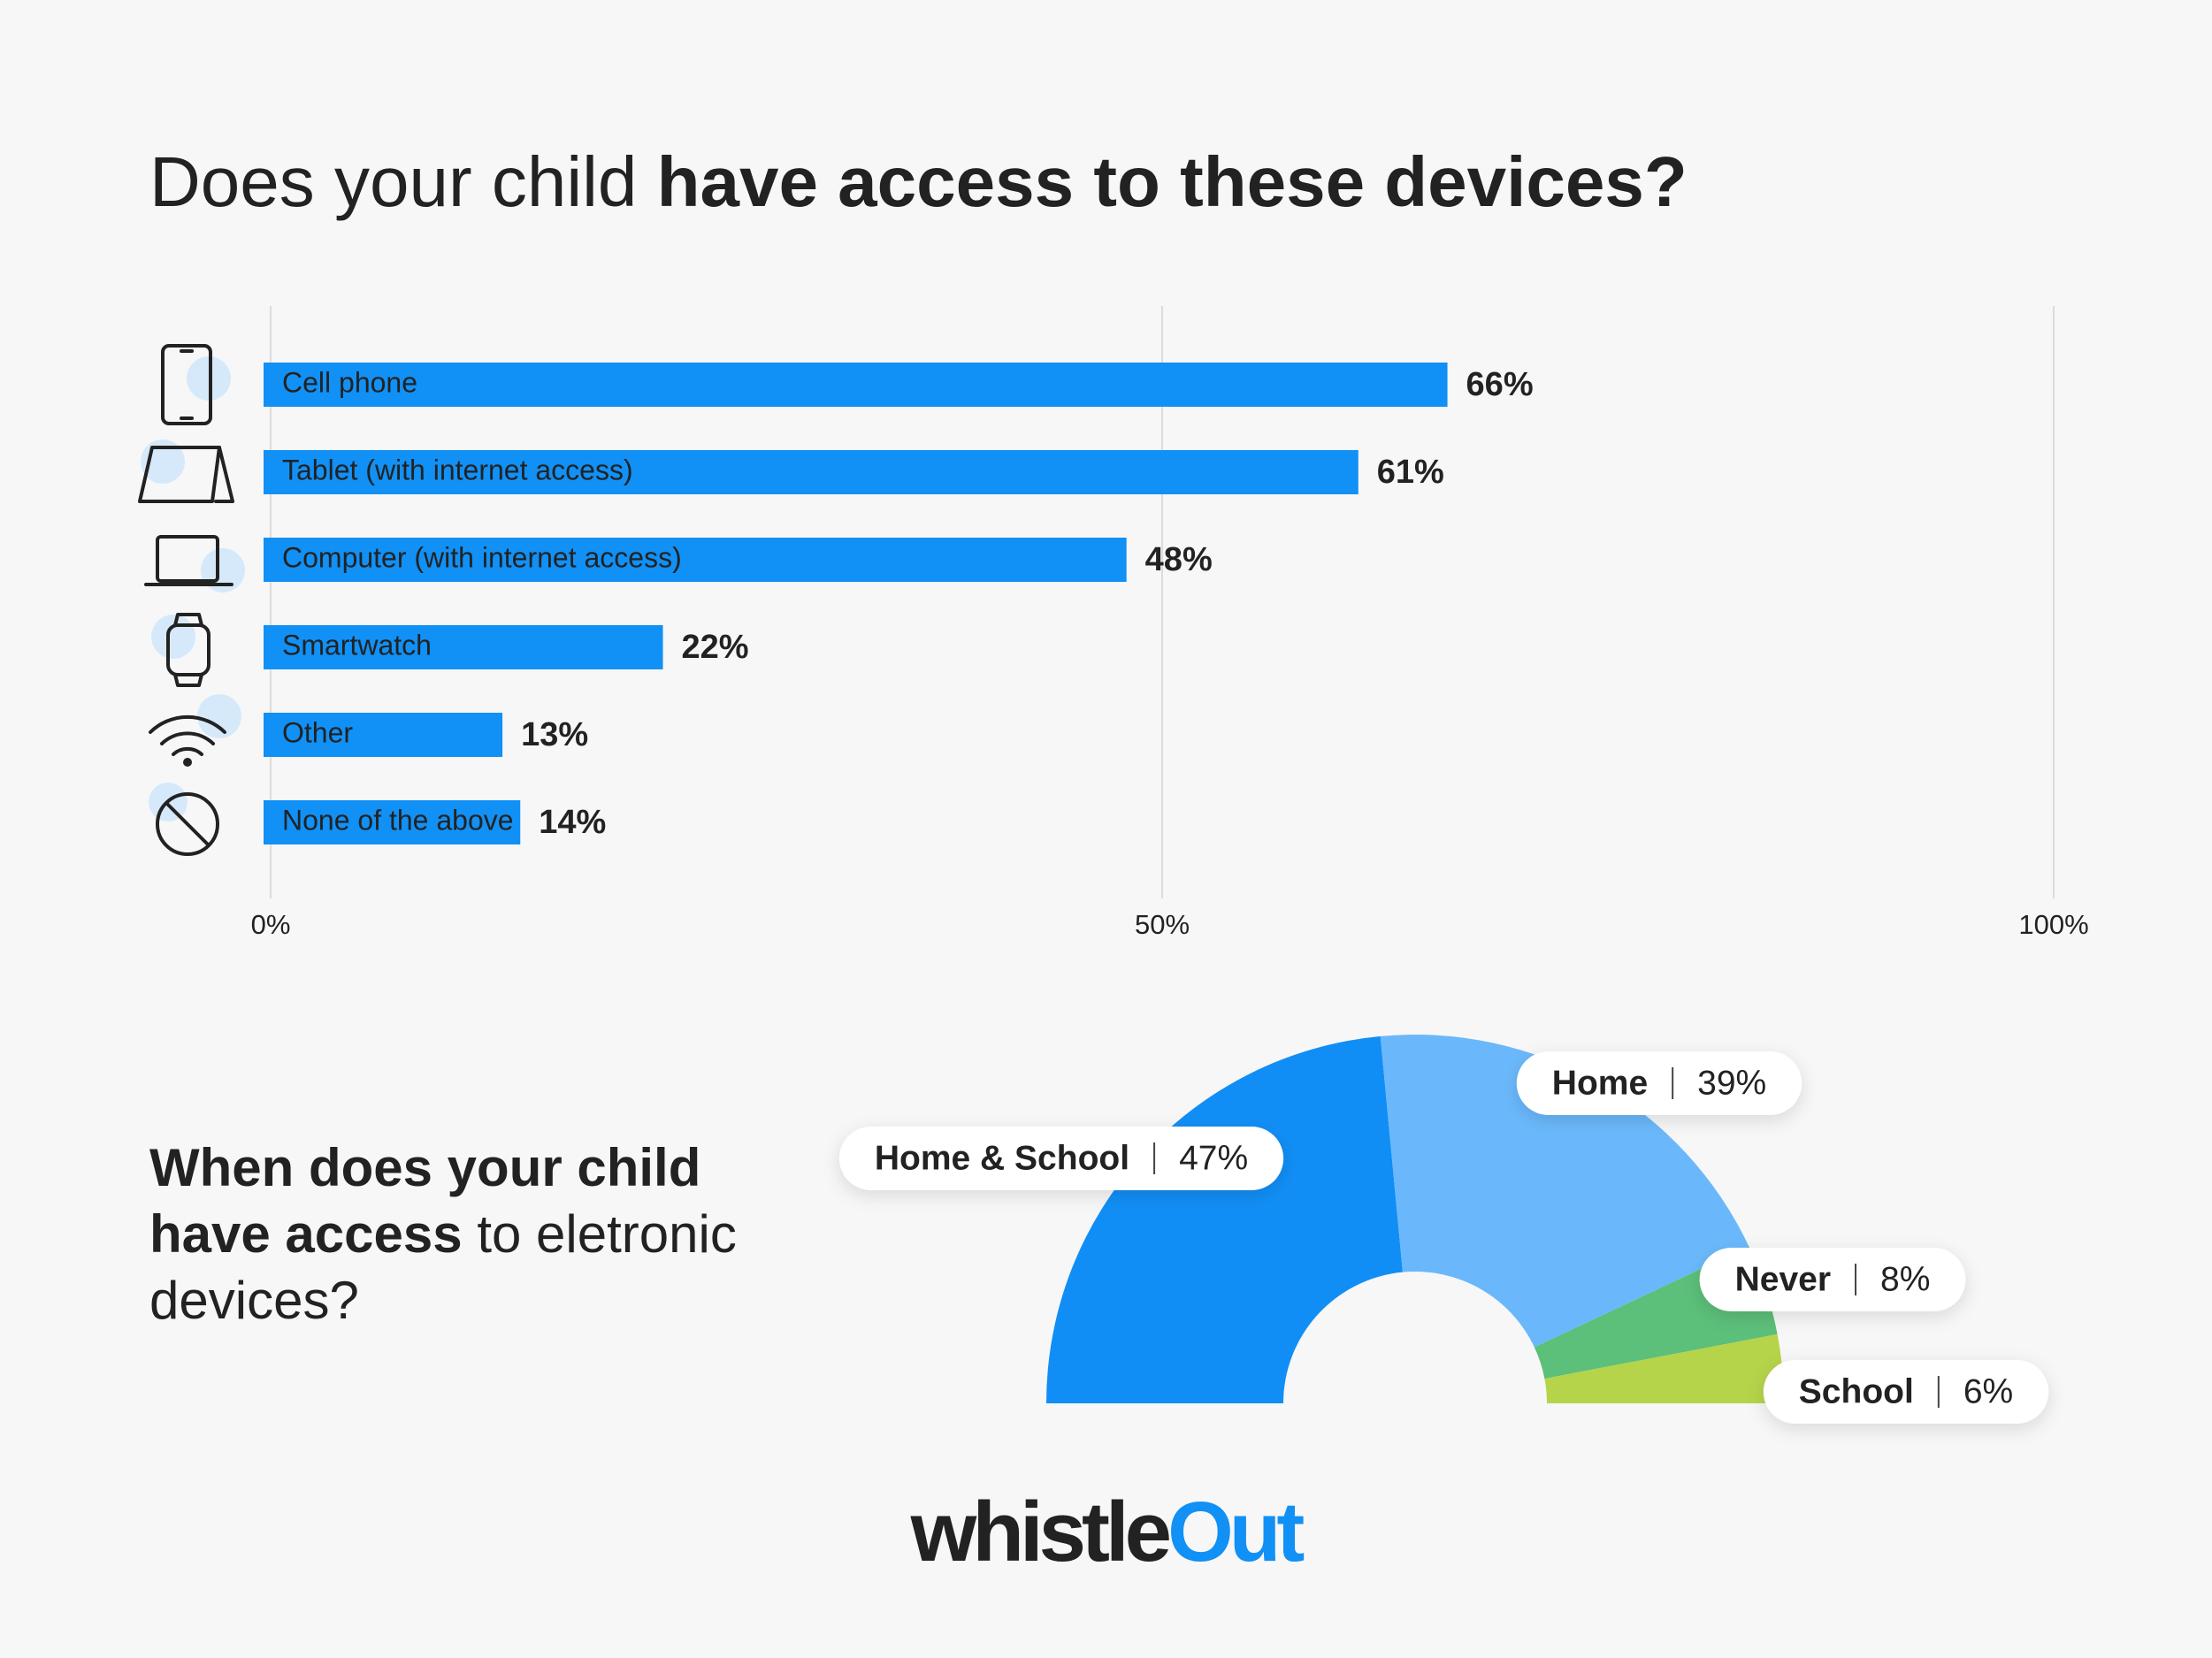 This screenshot has width=2212, height=1658. What do you see at coordinates (2053, 924) in the screenshot?
I see `x-tick-label: 100%` at bounding box center [2053, 924].